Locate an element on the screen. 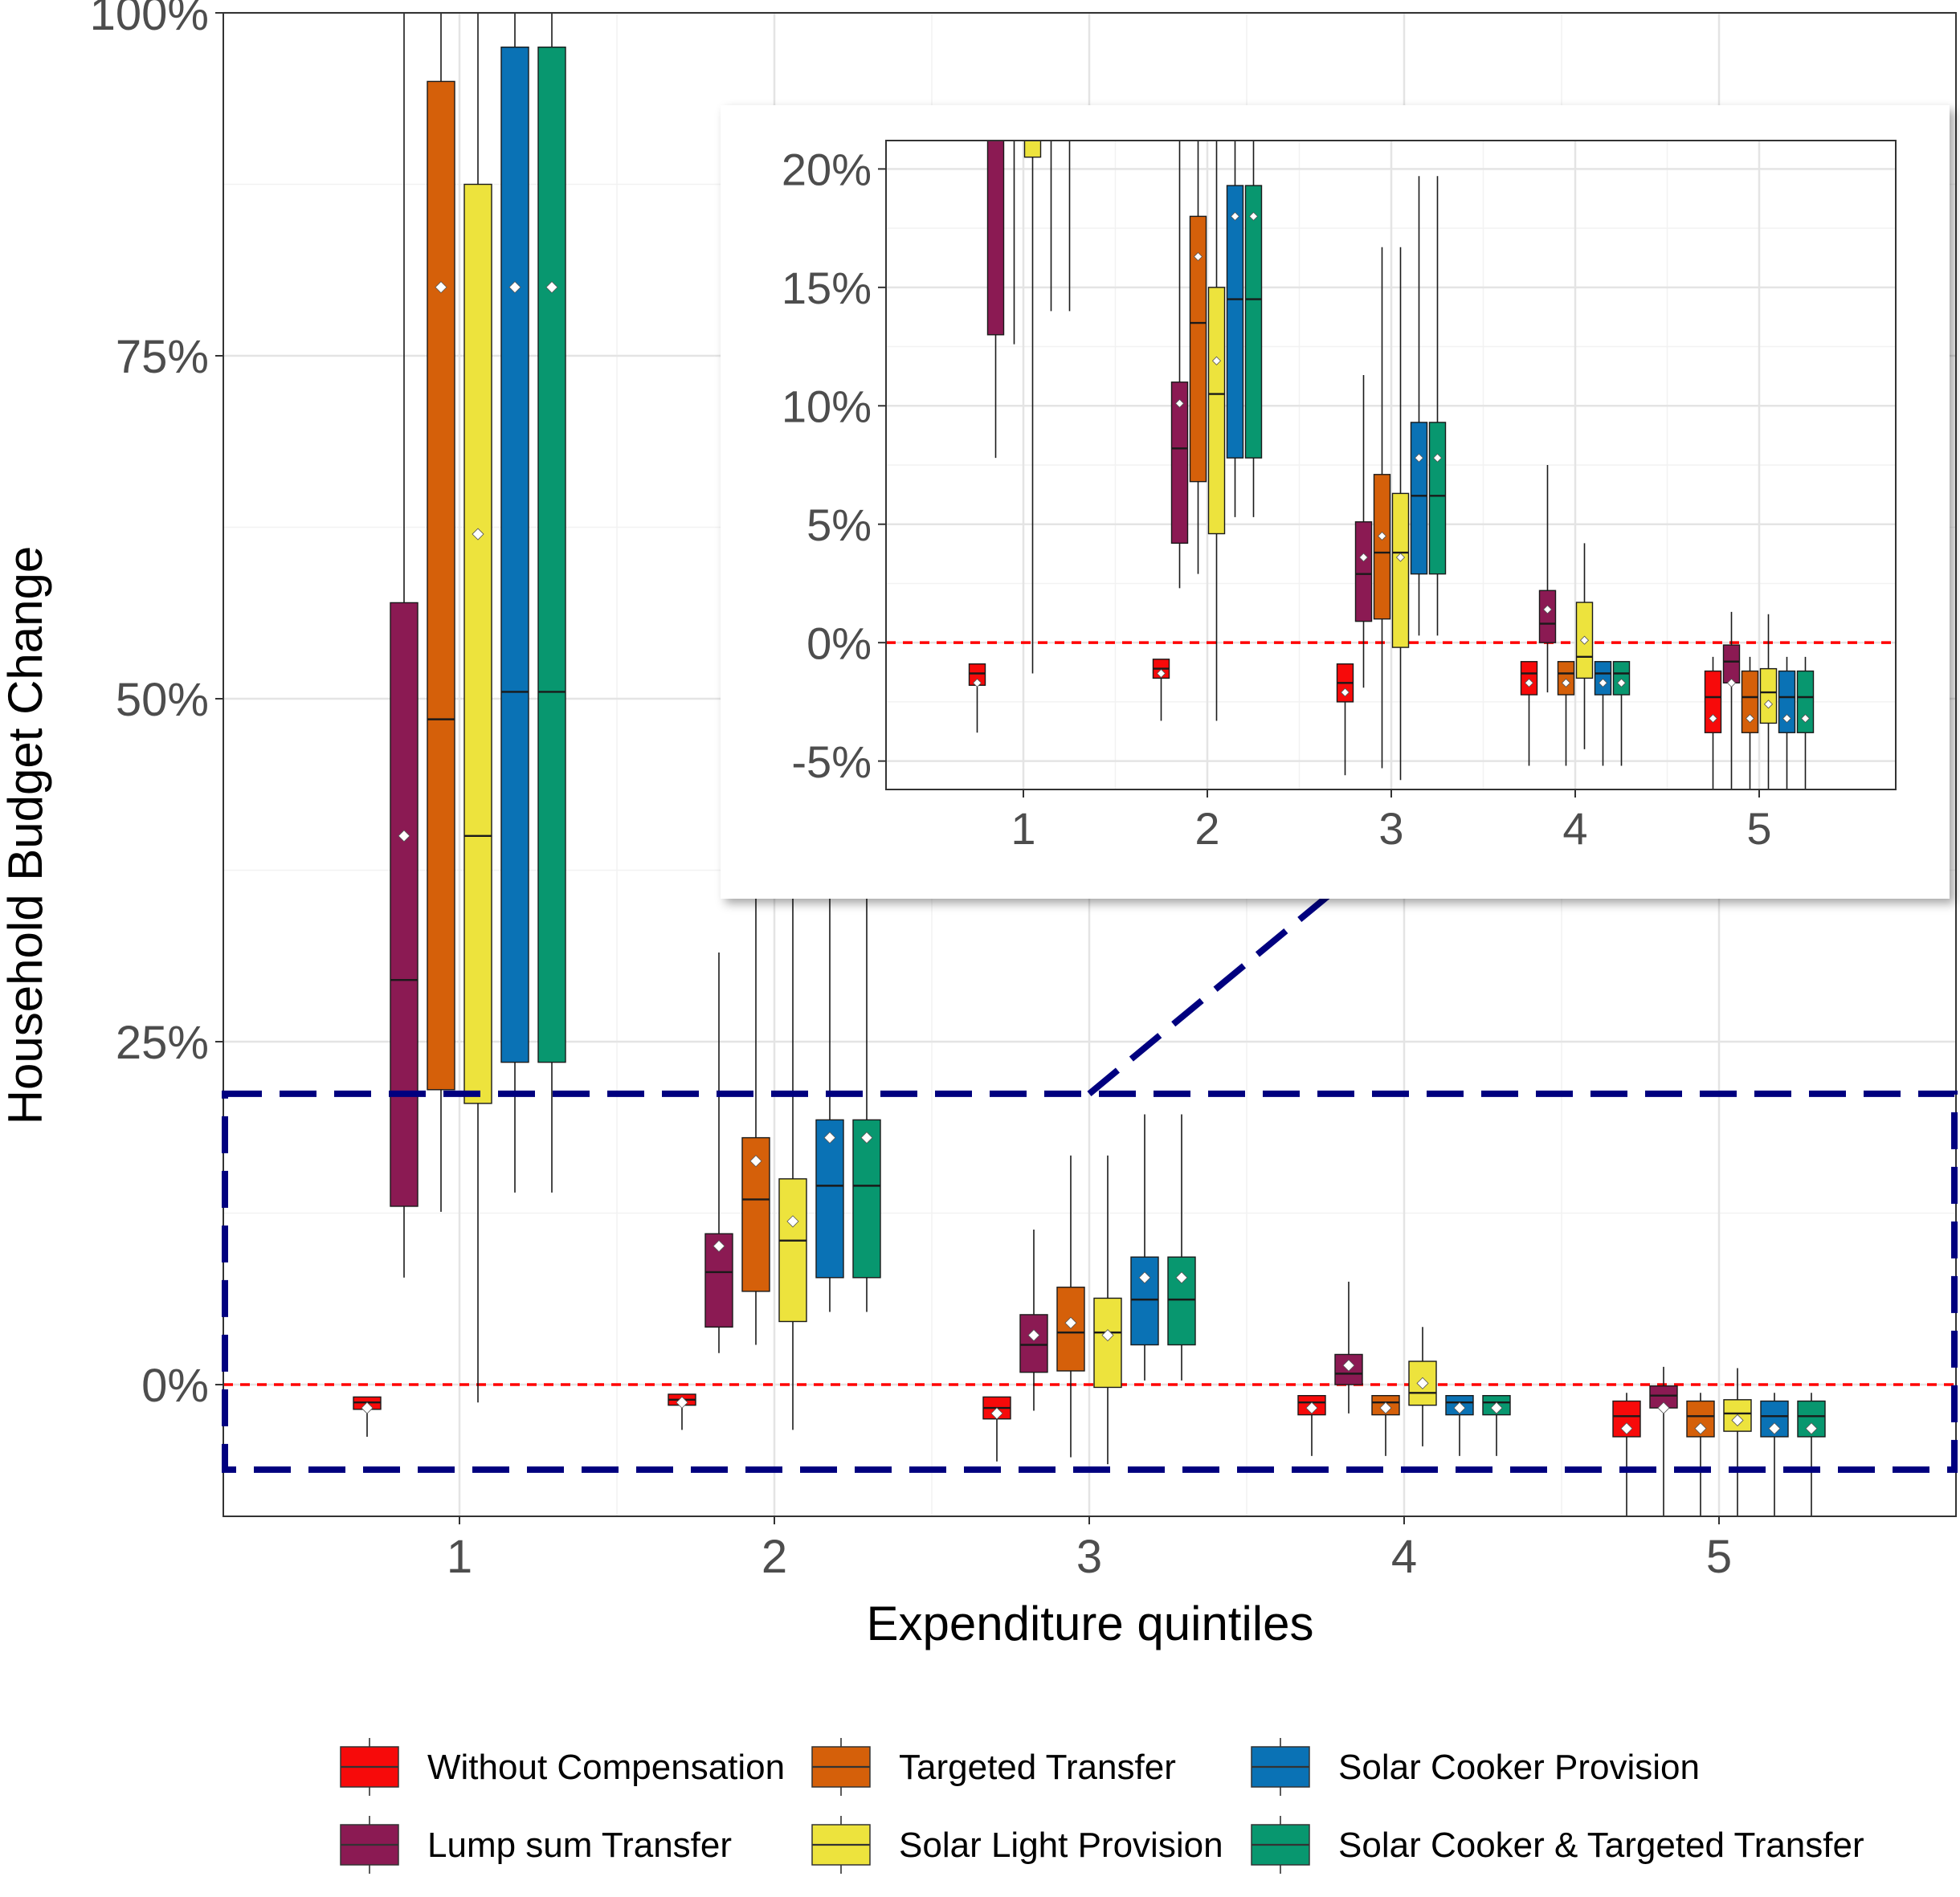 This screenshot has width=1960, height=1897. inset-y-tick-label: 15% is located at coordinates (827, 288).